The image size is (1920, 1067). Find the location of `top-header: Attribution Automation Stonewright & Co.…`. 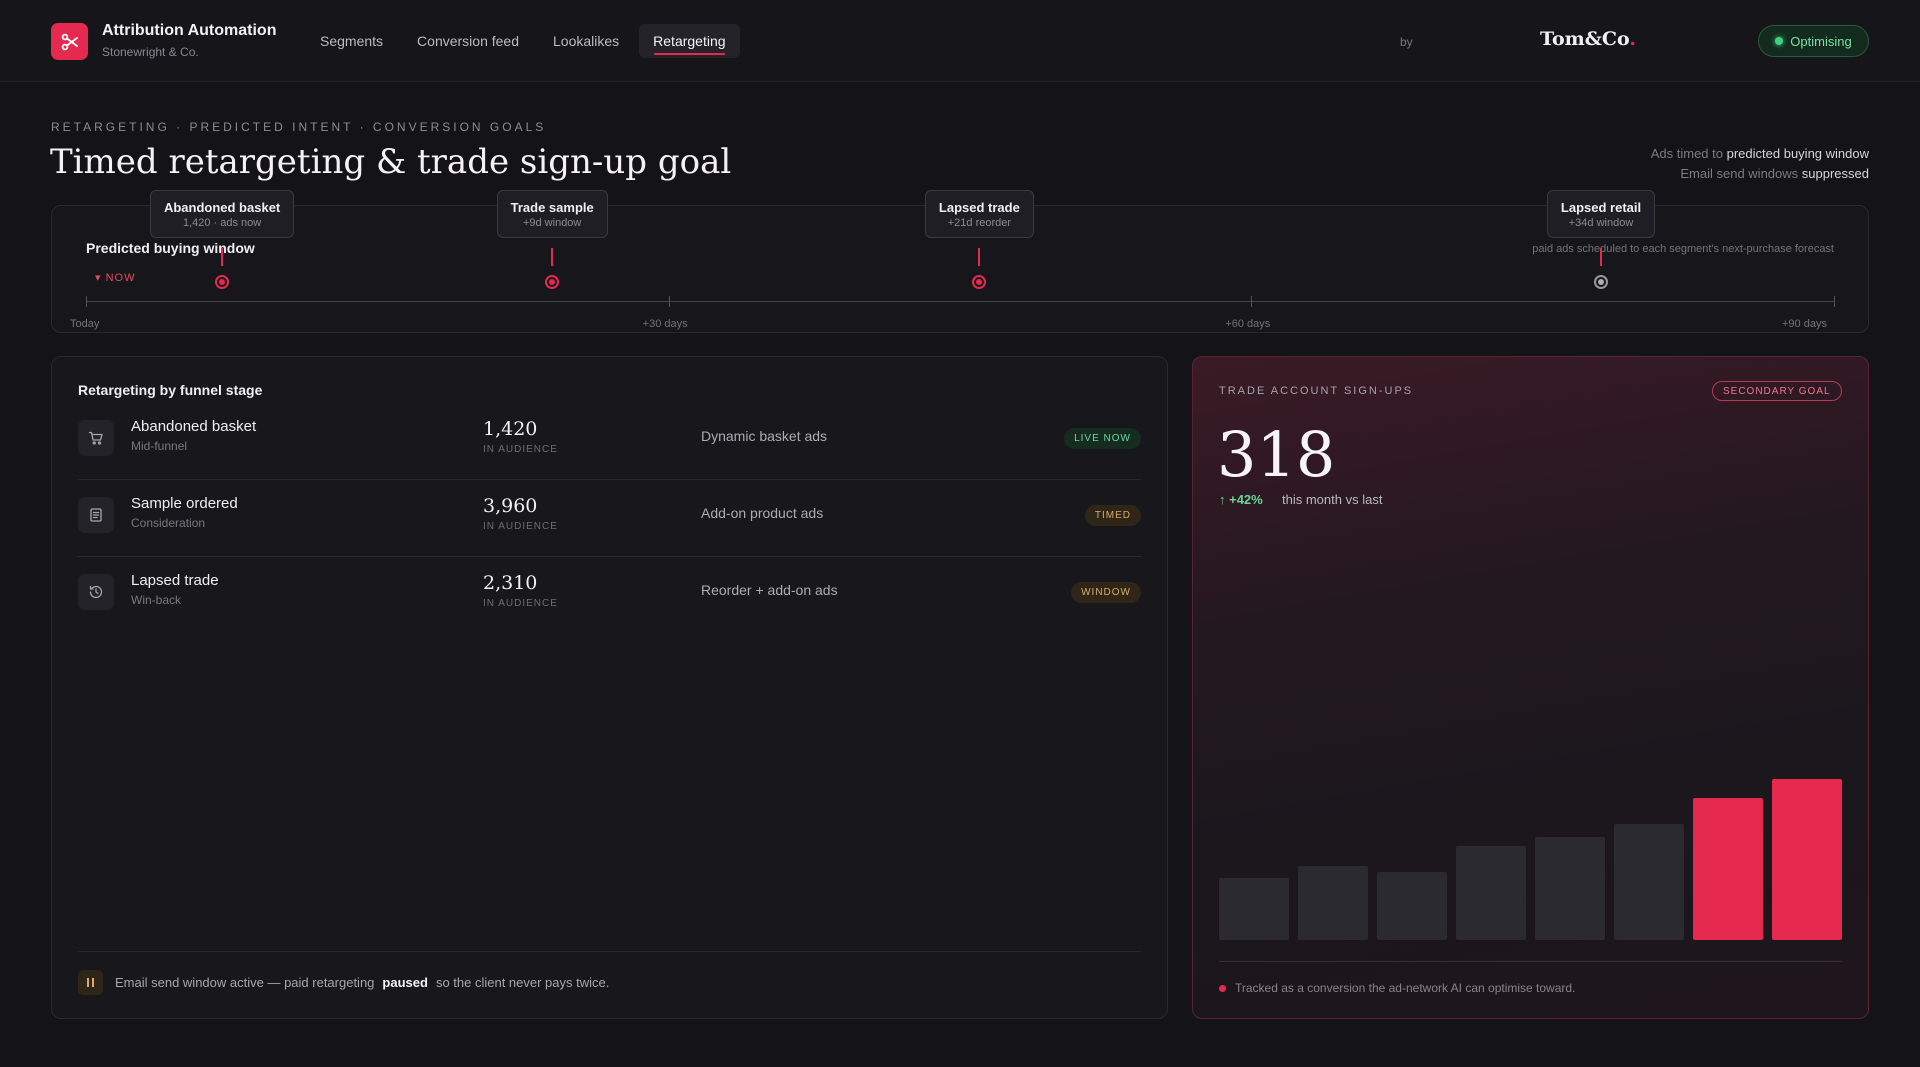

top-header: Attribution Automation Stonewright & Co.… is located at coordinates (960, 41).